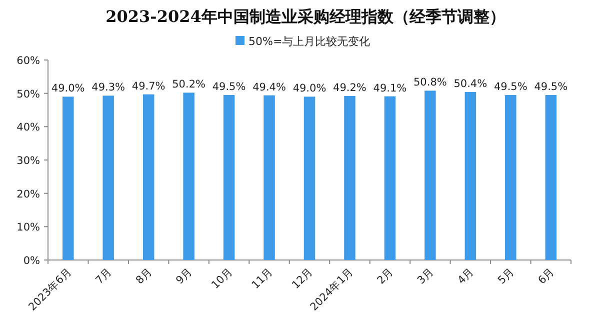 This screenshot has width=611, height=322. Describe the element at coordinates (103, 276) in the screenshot. I see `x-tick-label: 7月` at that location.